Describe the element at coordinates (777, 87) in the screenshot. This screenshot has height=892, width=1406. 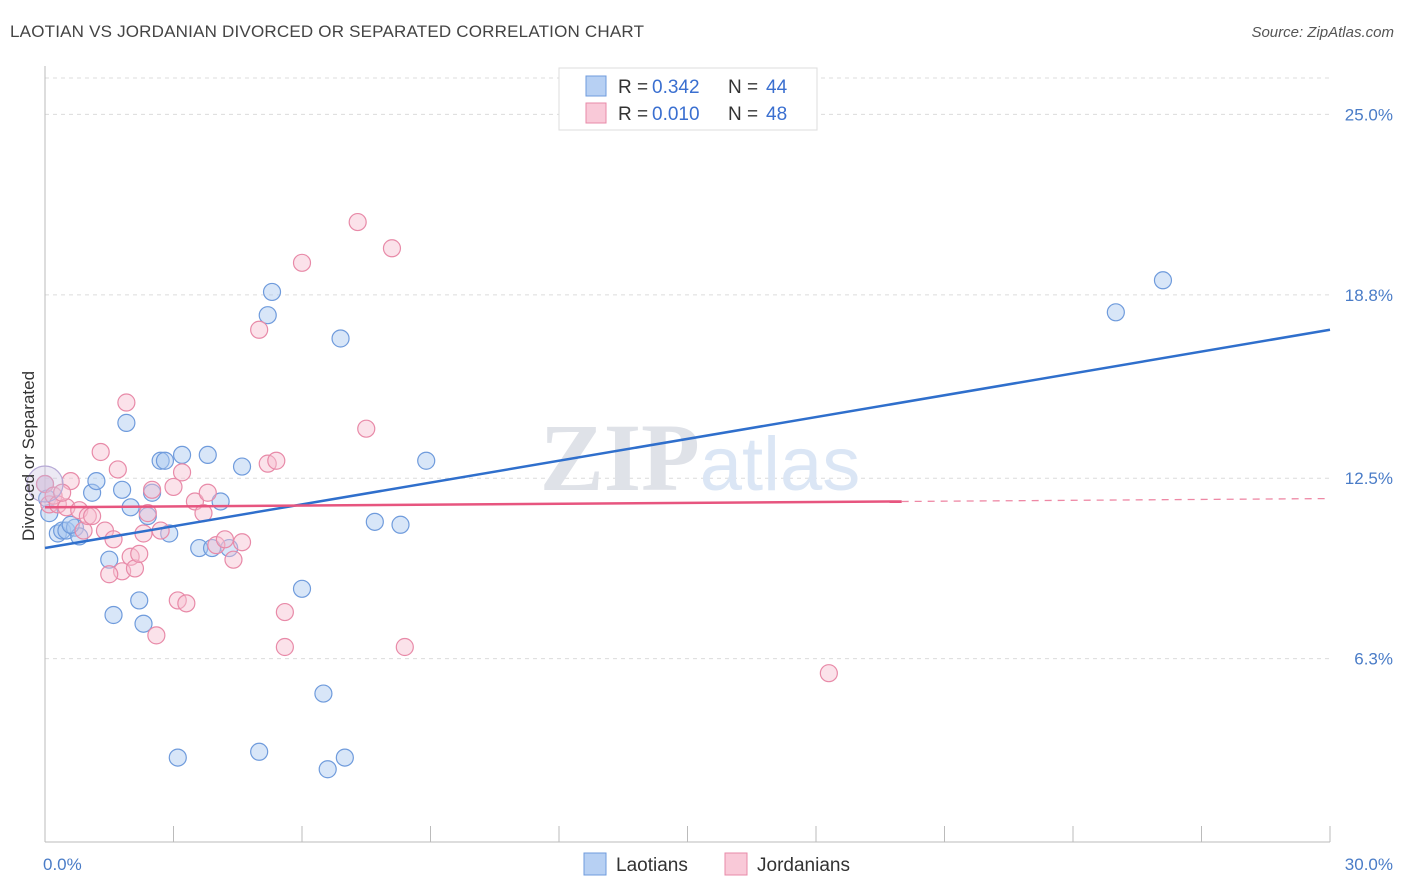
I see `stats-n-value-laotians: 44` at that location.